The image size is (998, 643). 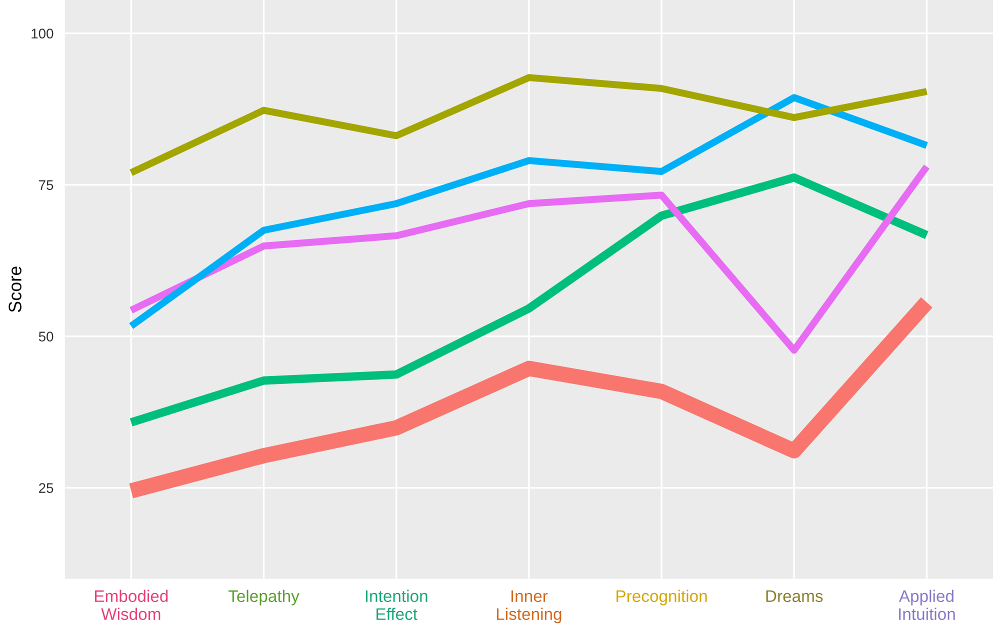 What do you see at coordinates (397, 605) in the screenshot?
I see `x-tick-label: Intention Effect` at bounding box center [397, 605].